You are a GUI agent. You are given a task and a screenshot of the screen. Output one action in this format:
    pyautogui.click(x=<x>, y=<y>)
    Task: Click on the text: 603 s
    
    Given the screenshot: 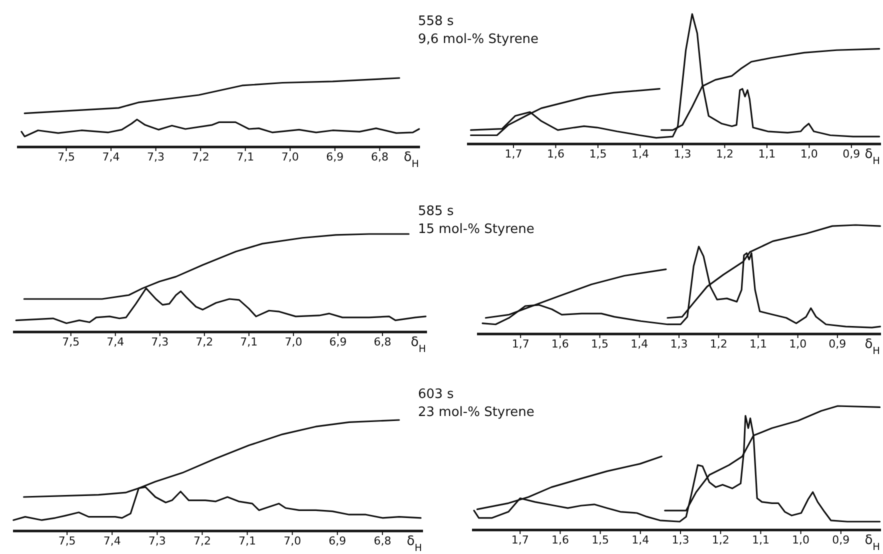 What is the action you would take?
    pyautogui.click(x=436, y=394)
    